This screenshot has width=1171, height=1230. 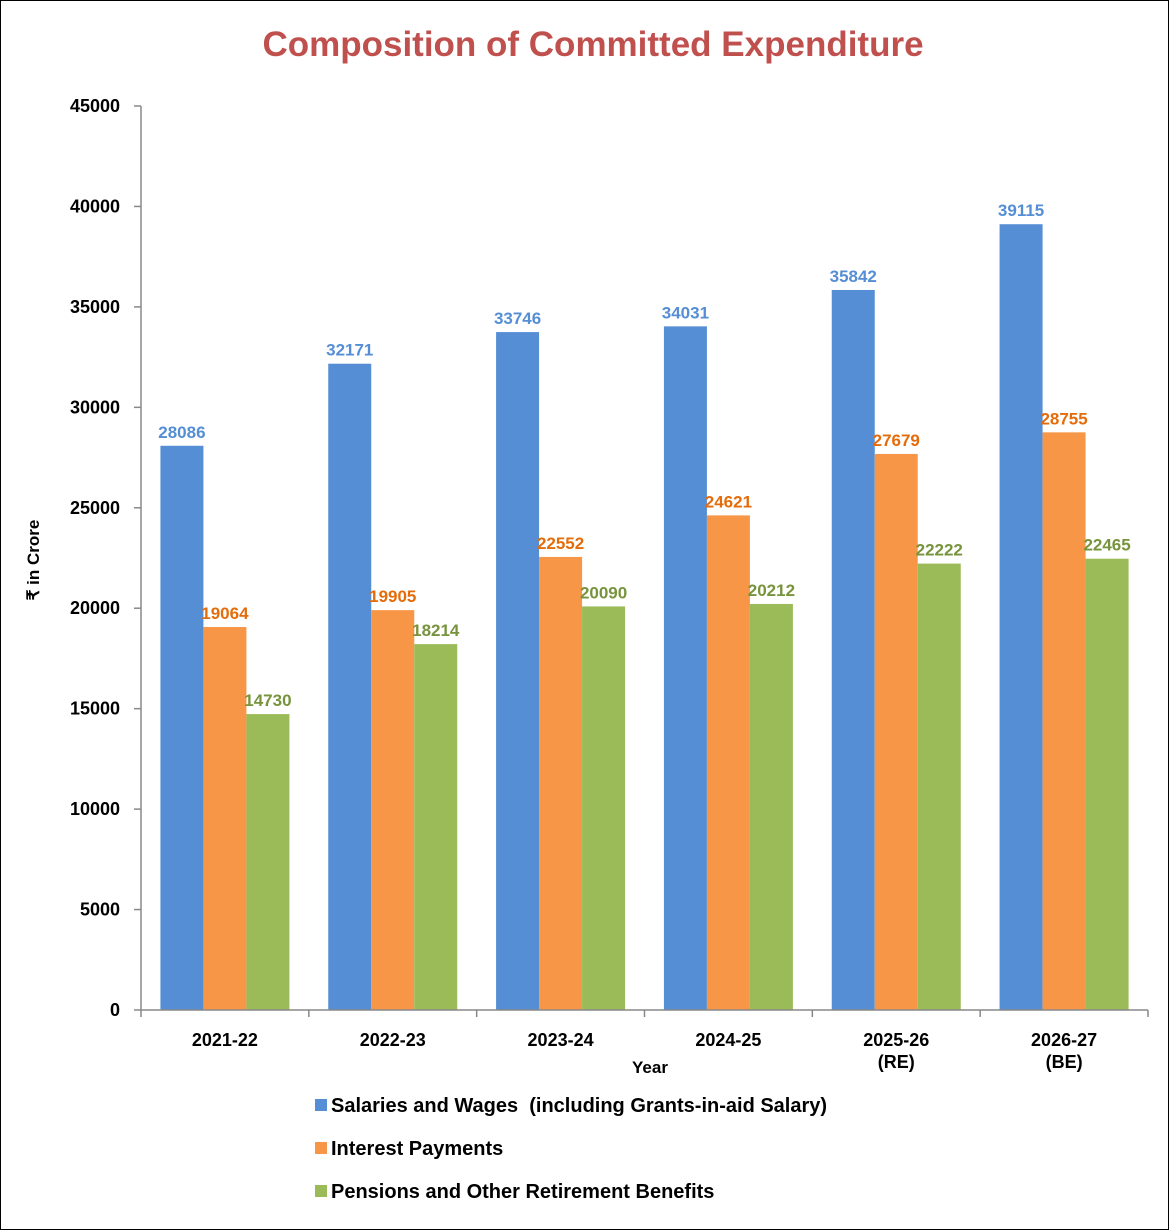 What do you see at coordinates (592, 44) in the screenshot?
I see `chart-title: Composition of Committed Expenditure` at bounding box center [592, 44].